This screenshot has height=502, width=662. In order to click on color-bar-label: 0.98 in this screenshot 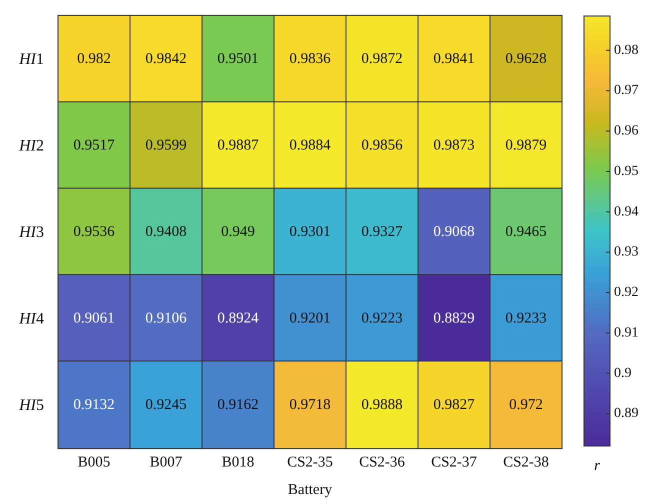, I will do `click(626, 50)`.